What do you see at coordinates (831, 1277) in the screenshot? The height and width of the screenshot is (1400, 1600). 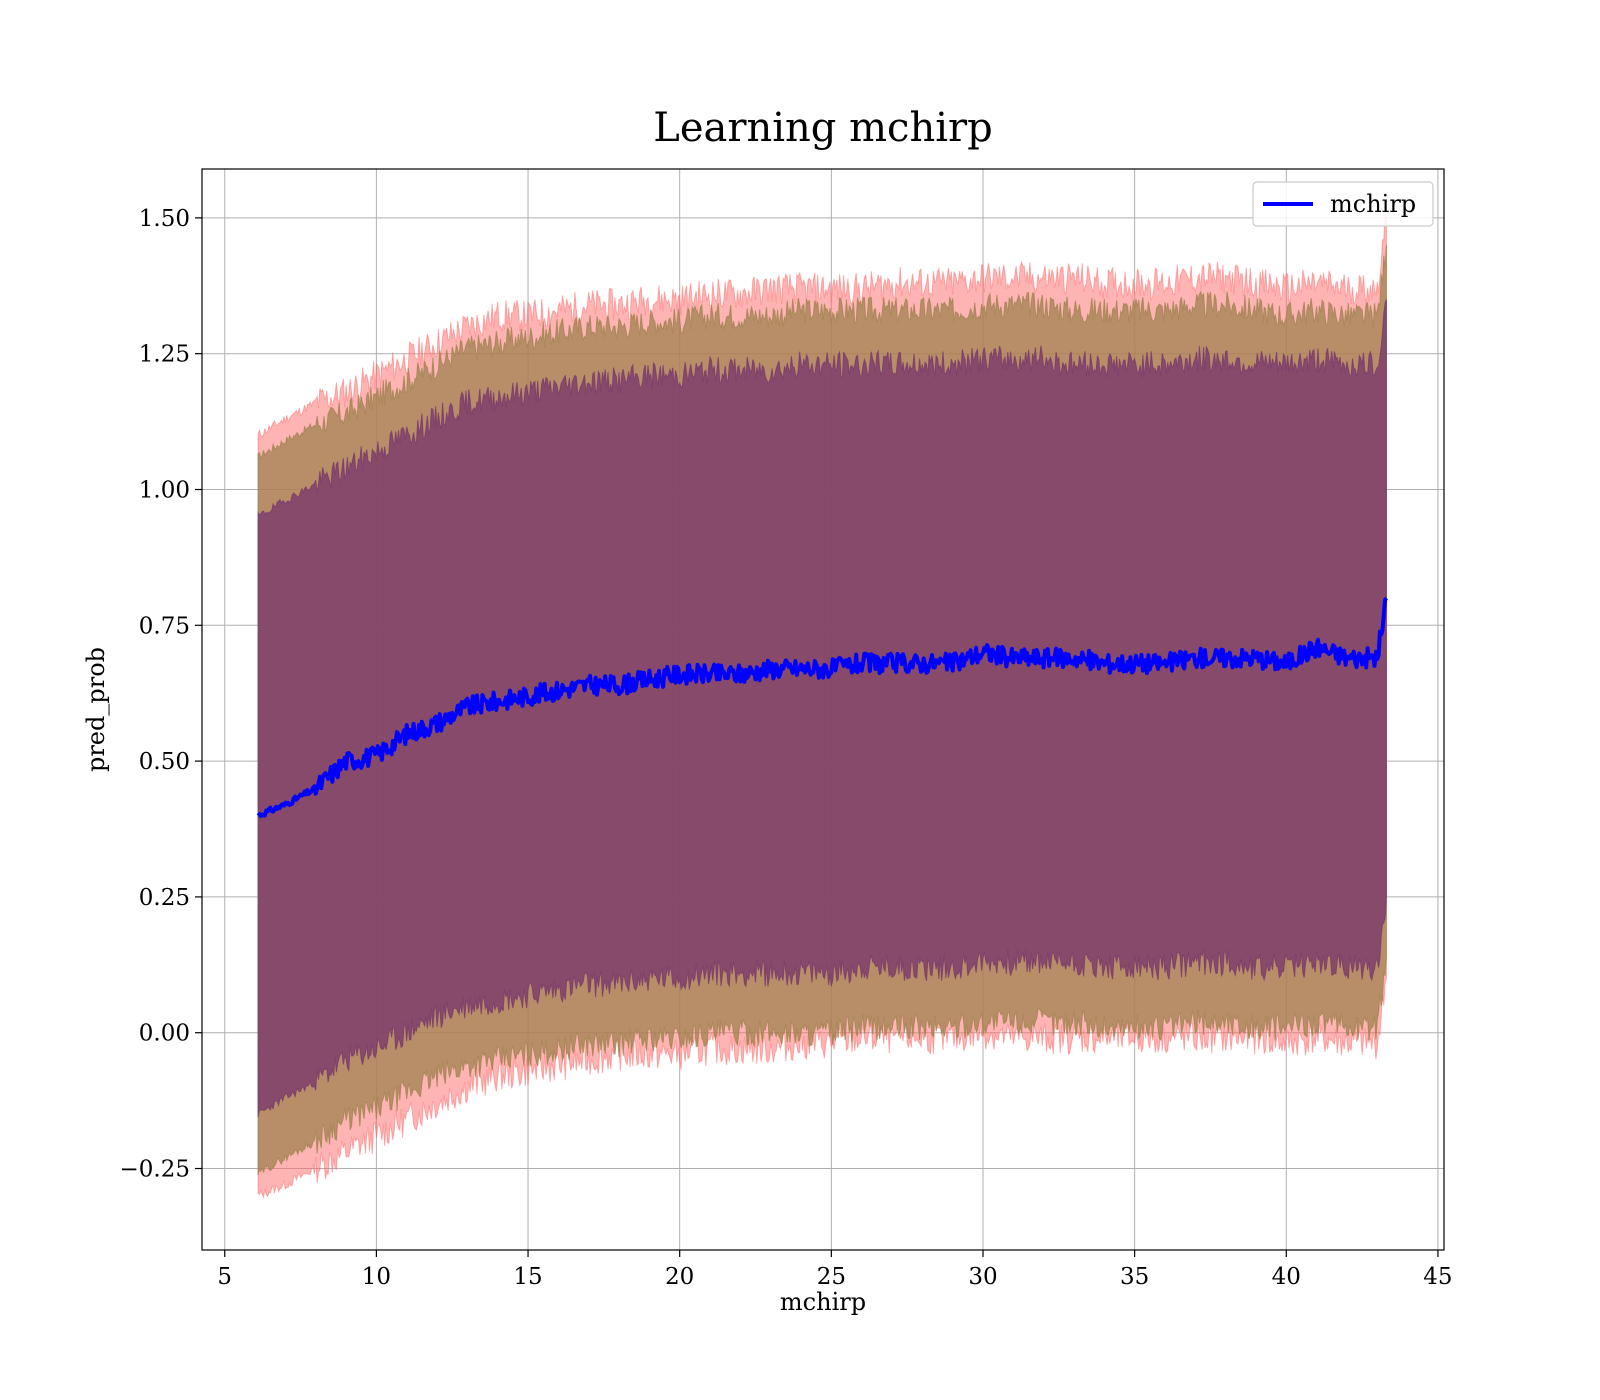 I see `x-tick-label: 25` at bounding box center [831, 1277].